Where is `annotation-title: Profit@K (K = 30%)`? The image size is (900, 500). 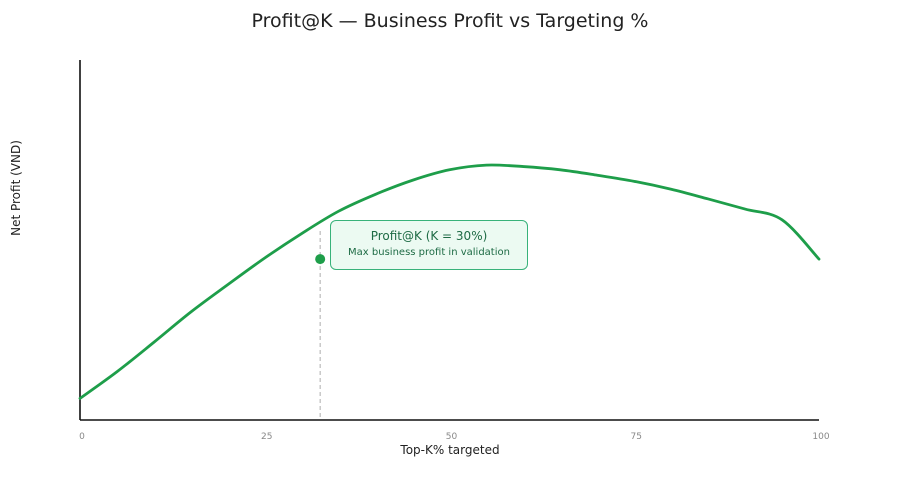
annotation-title: Profit@K (K = 30%) is located at coordinates (429, 236).